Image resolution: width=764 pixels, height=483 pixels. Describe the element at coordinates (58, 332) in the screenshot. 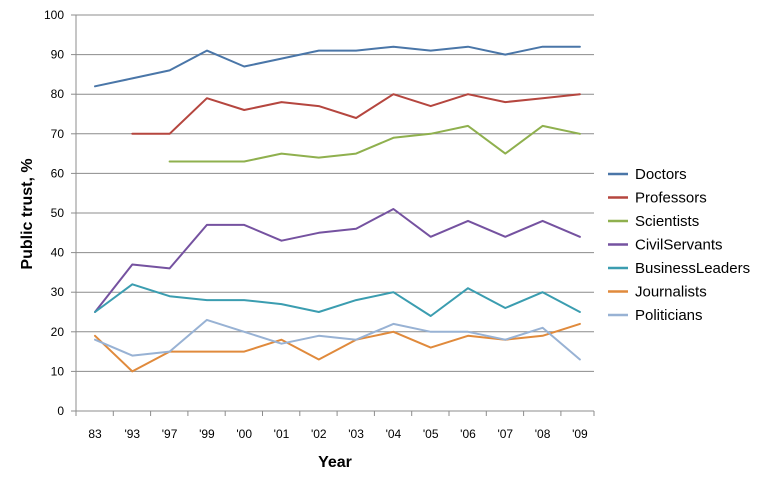

I see `y-tick-label: 20` at that location.